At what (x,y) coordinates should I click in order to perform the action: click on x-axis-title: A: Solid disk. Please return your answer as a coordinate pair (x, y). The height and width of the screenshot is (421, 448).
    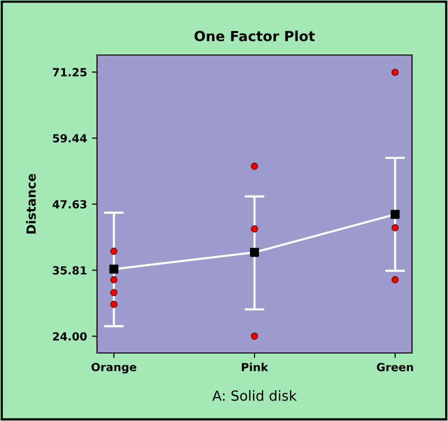
    Looking at the image, I should click on (254, 395).